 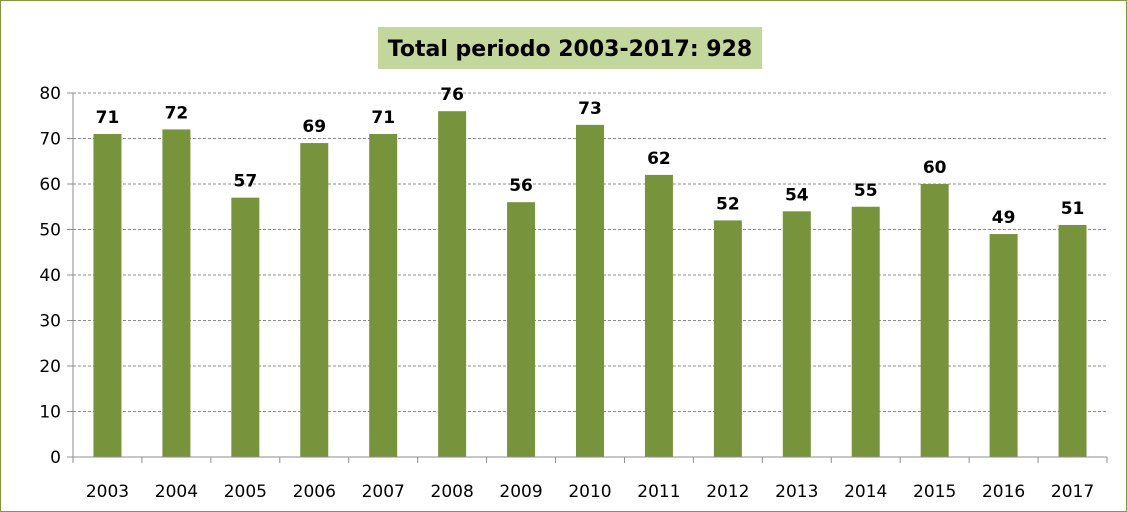 I want to click on y-tick-label: 20, so click(x=50, y=367).